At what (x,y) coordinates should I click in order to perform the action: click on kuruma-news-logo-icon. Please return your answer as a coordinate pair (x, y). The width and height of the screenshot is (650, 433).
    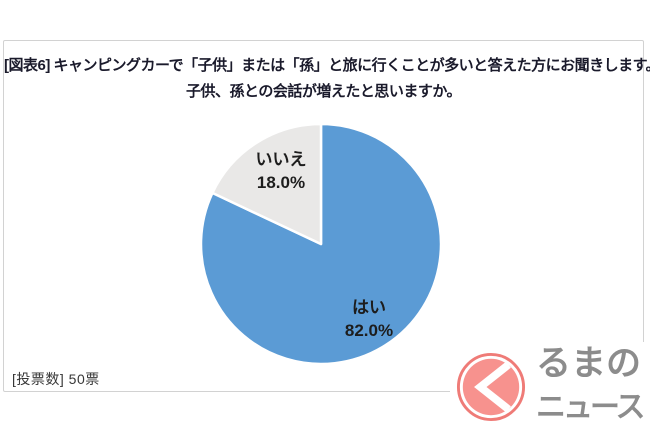
    Looking at the image, I should click on (491, 387).